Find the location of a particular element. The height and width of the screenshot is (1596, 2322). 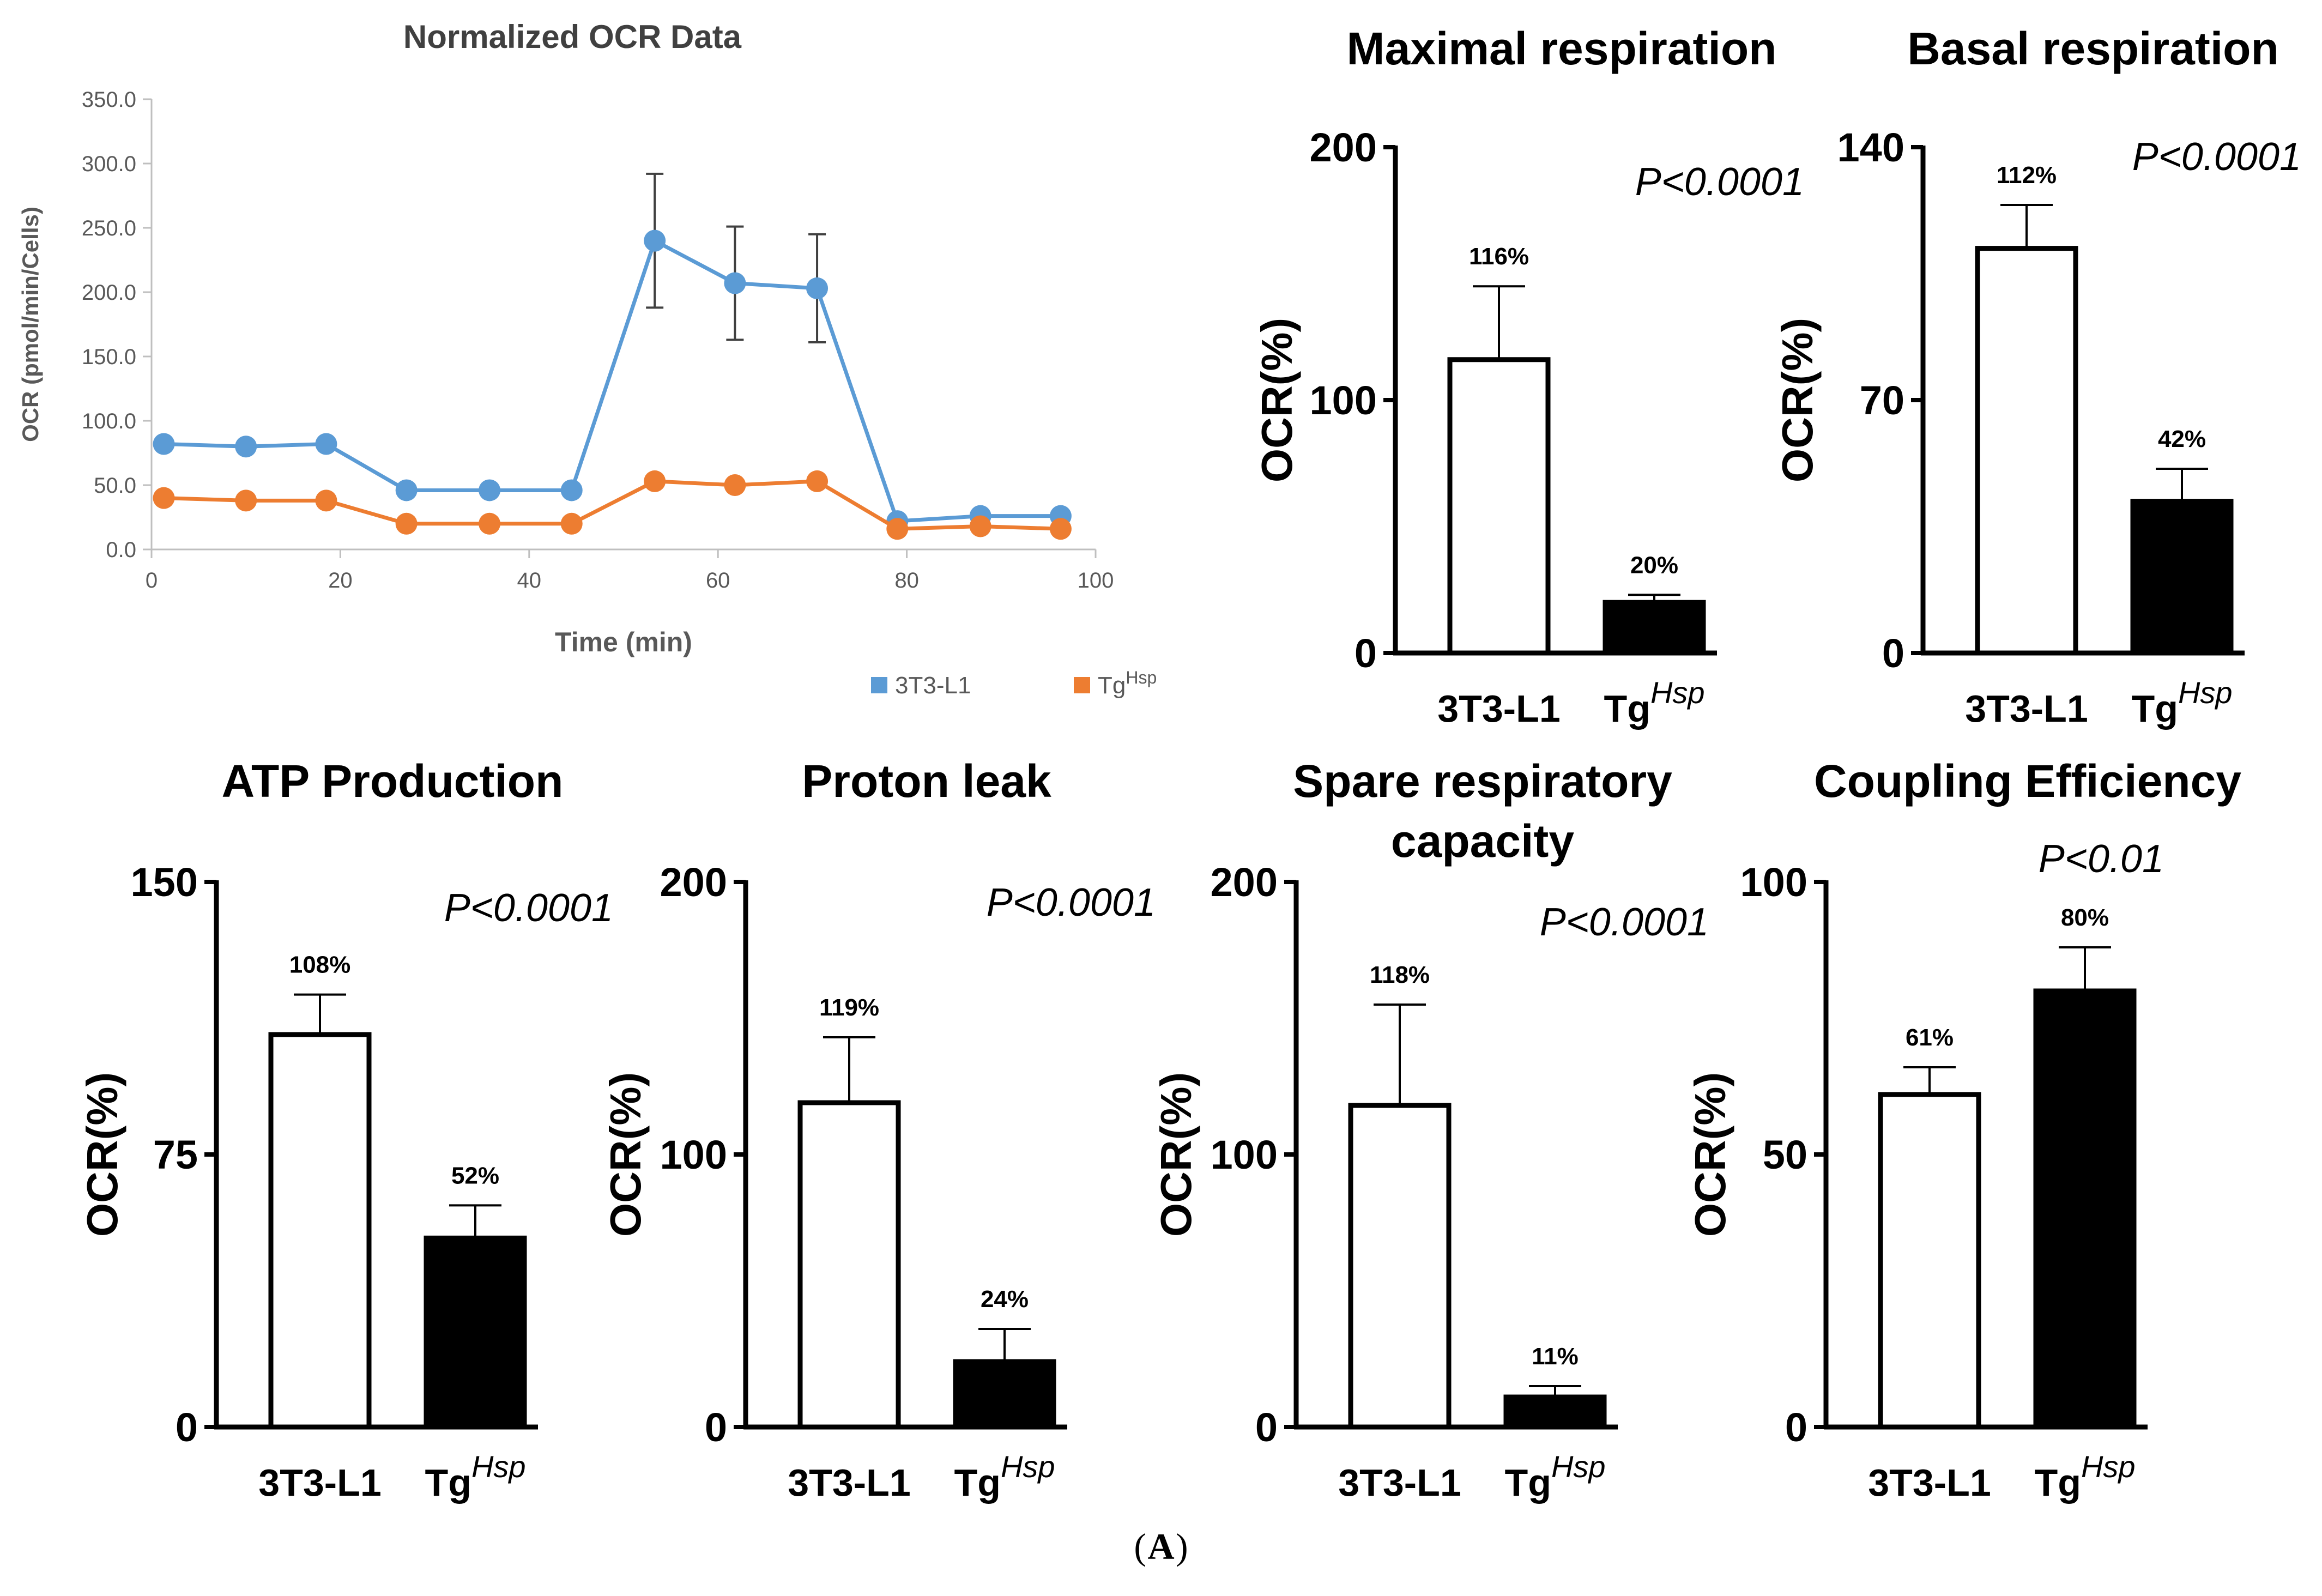

value-label: 80% is located at coordinates (2085, 917).